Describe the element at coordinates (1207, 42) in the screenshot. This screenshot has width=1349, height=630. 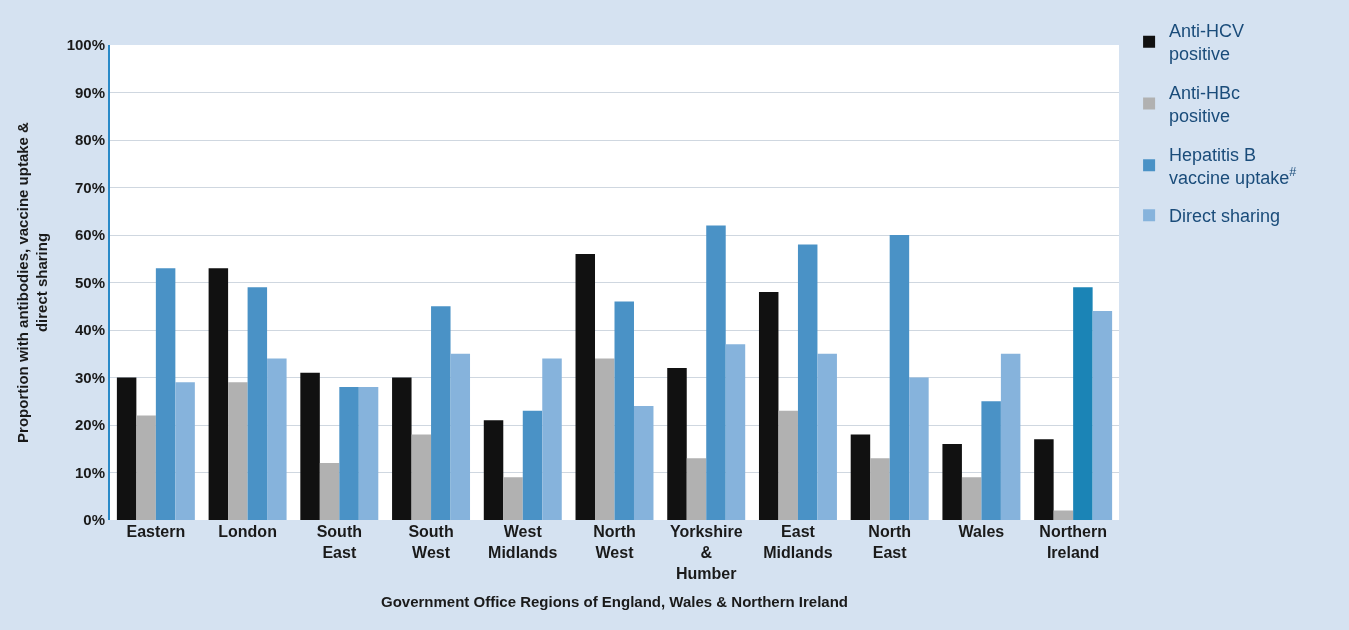
I see `legend-label: Anti-HCV positive` at that location.